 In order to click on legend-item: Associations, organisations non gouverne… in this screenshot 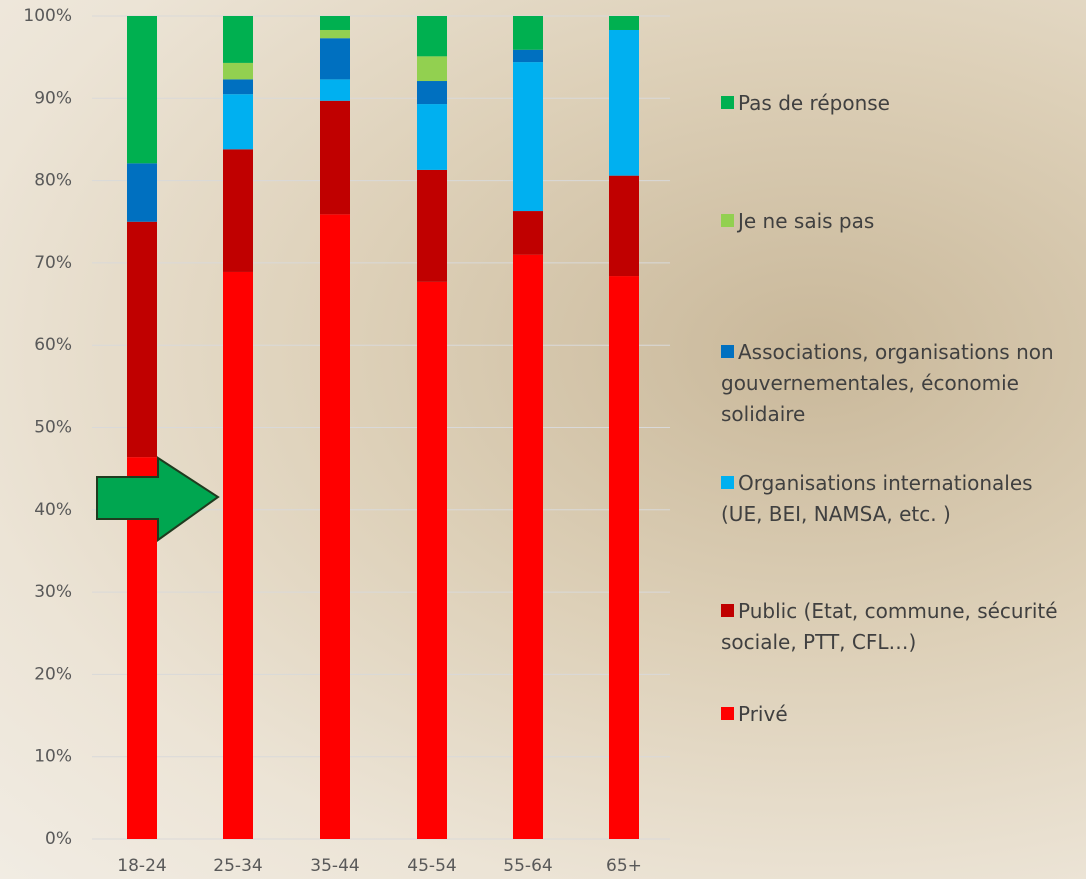, I will do `click(891, 383)`.